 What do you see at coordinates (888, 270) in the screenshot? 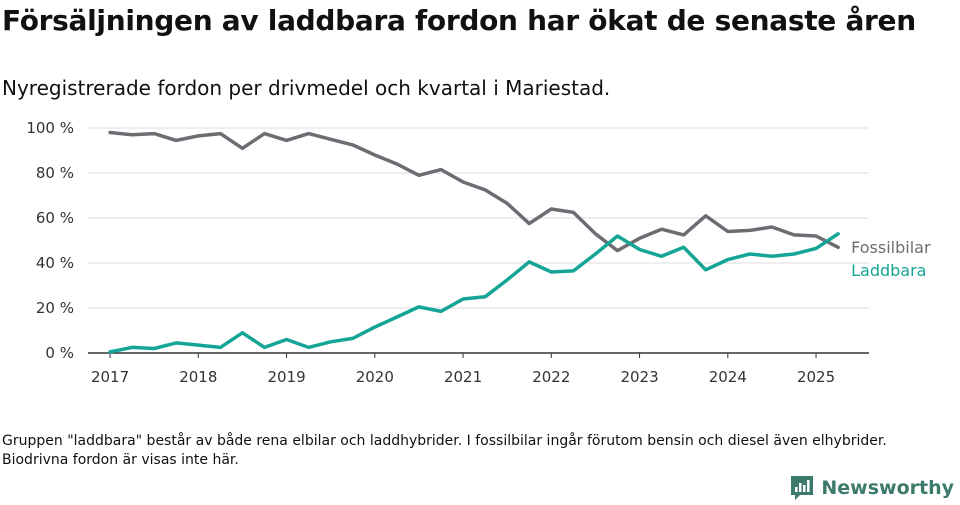
I see `series-label-laddbara: Laddbara` at bounding box center [888, 270].